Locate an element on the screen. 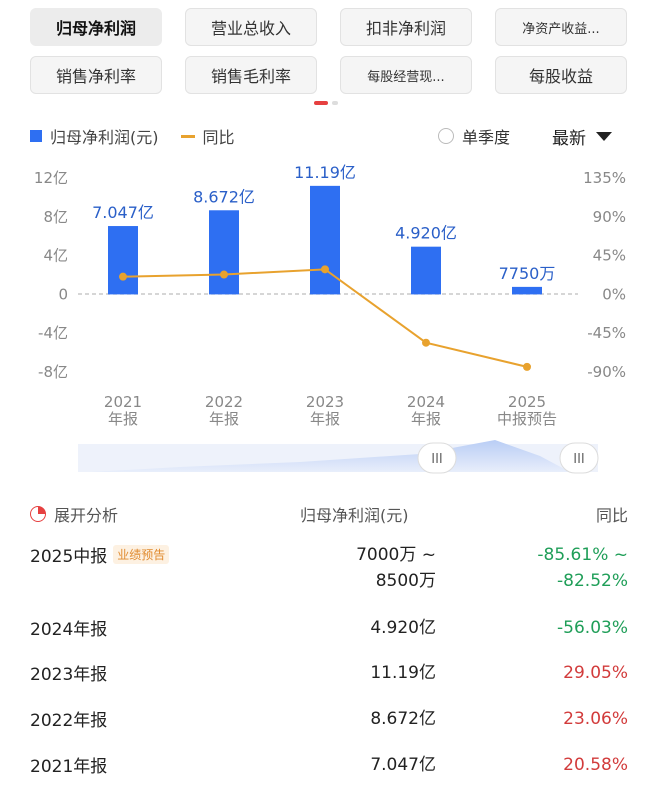 The width and height of the screenshot is (657, 800). right-axis-tick-label: 45% is located at coordinates (609, 256).